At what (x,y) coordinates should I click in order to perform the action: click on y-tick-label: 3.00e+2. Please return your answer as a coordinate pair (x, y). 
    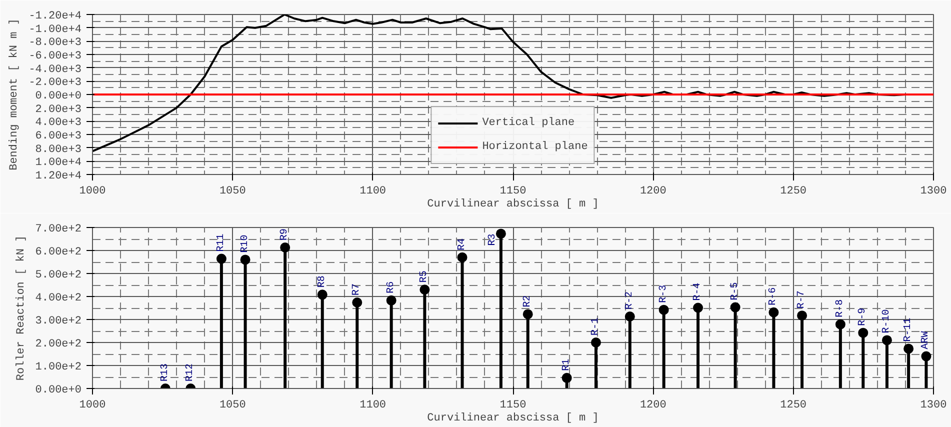
    Looking at the image, I should click on (58, 322).